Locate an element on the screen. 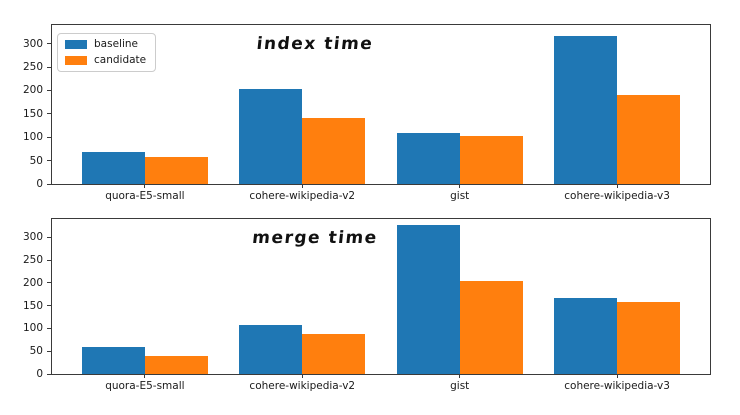 The width and height of the screenshot is (740, 415). legend-label-baseline: baseline is located at coordinates (116, 44).